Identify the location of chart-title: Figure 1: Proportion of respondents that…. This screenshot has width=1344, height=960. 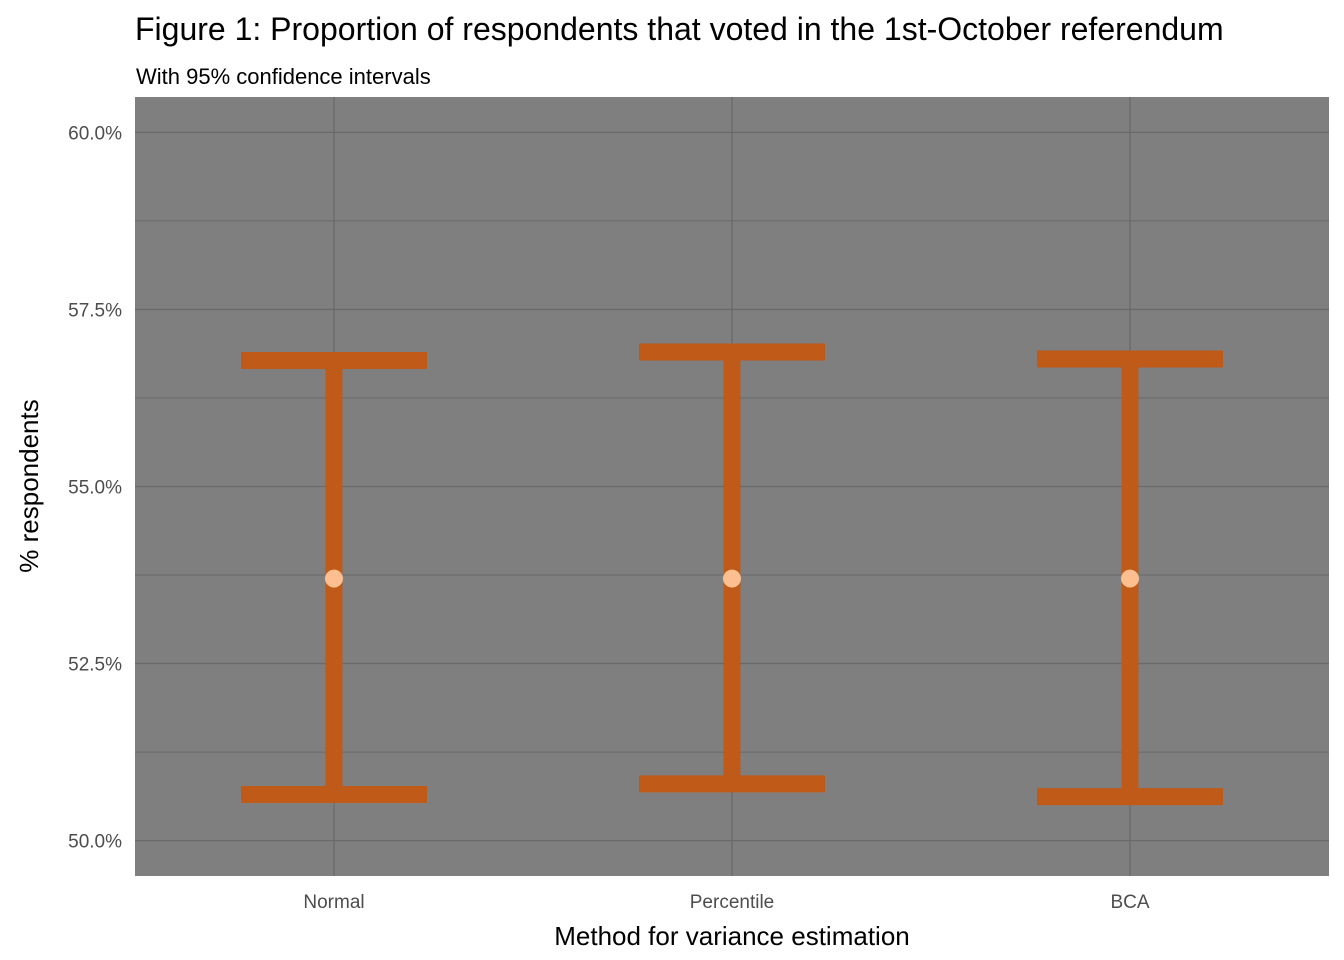
(679, 29).